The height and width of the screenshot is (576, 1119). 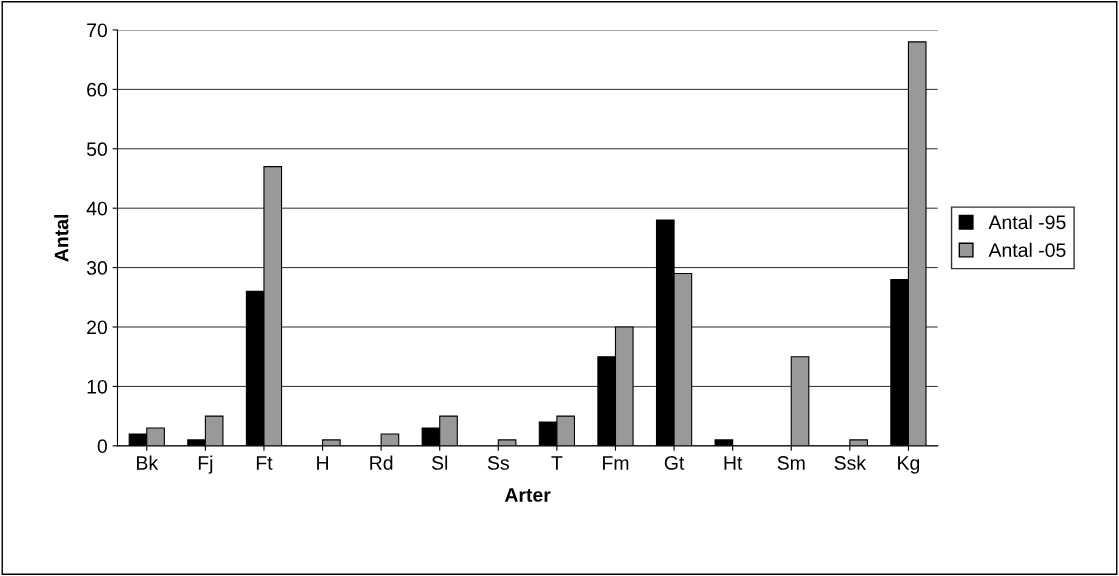 I want to click on y-tick-label: 20, so click(x=97, y=327).